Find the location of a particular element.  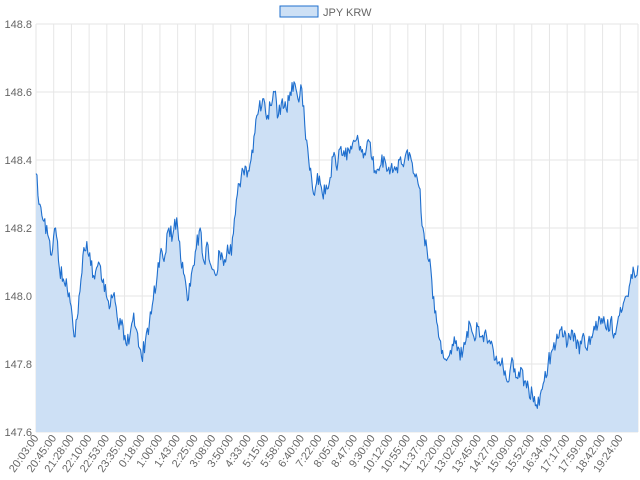

y-tick-label: 148.2 is located at coordinates (18, 229).